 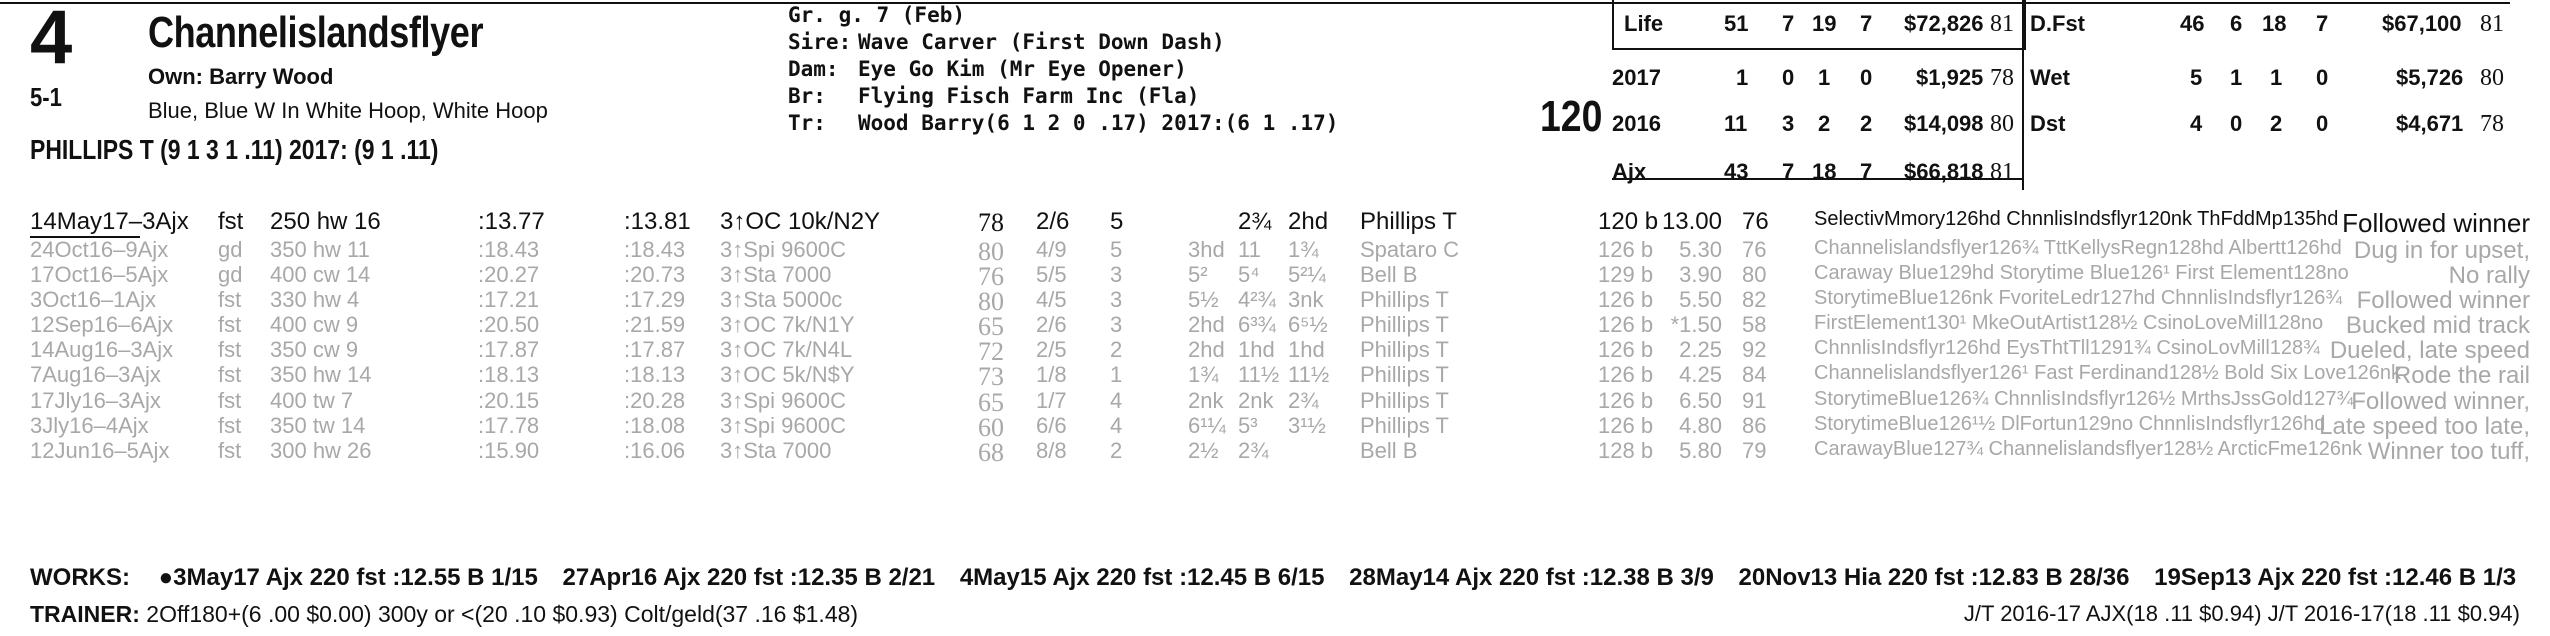 I want to click on pp-fin: 3¹½, so click(x=1307, y=425).